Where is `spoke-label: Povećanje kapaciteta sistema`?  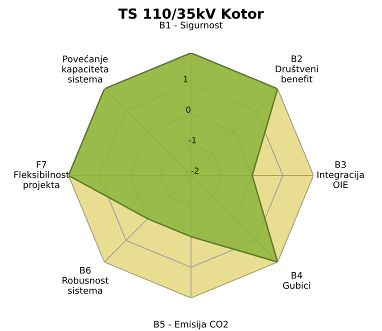
spoke-label: Povećanje kapaciteta sistema is located at coordinates (85, 69).